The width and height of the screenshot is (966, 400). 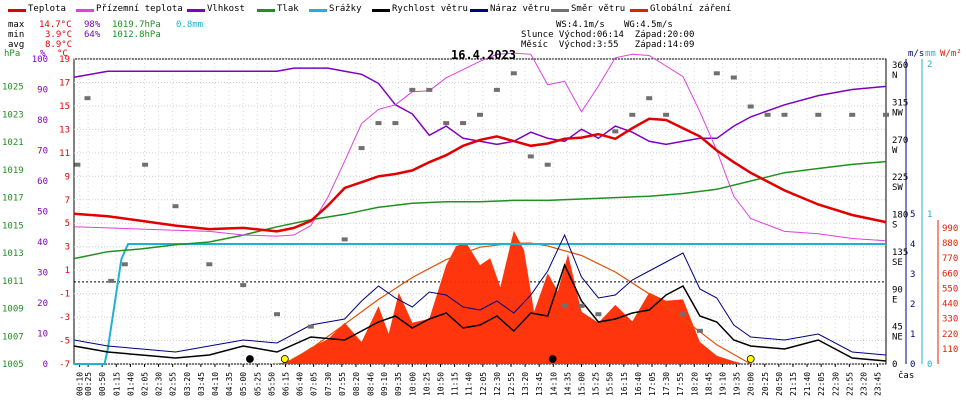 I want to click on unit-degc: °C, so click(x=62, y=54).